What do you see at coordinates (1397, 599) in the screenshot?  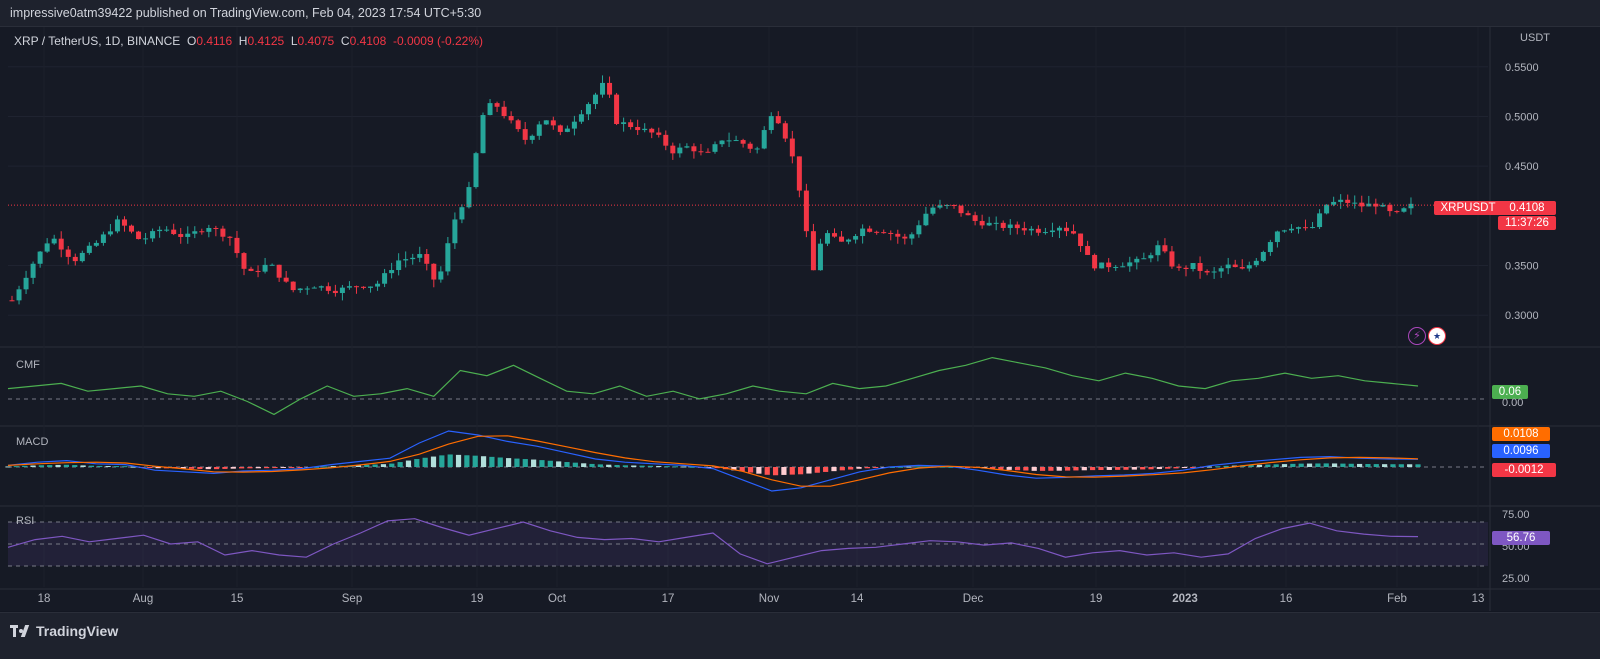 I see `time-tick-label: Feb` at bounding box center [1397, 599].